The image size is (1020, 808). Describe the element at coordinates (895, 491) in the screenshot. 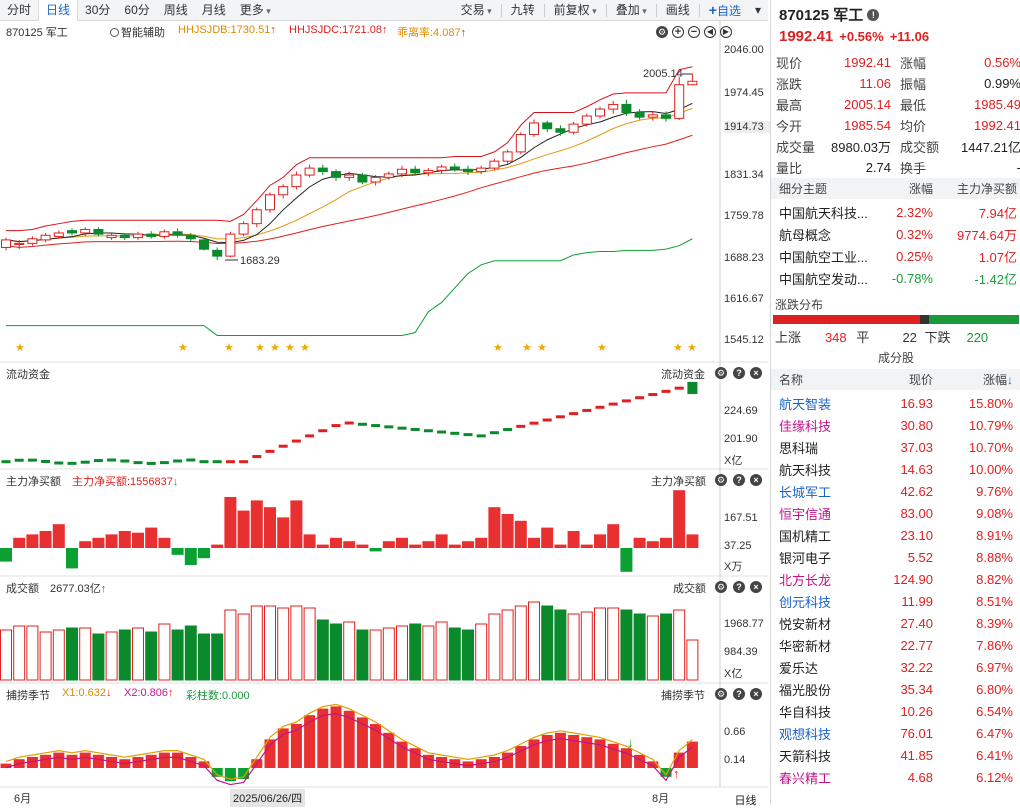

I see `component-row: 长城军工 42.62 9.76%` at that location.